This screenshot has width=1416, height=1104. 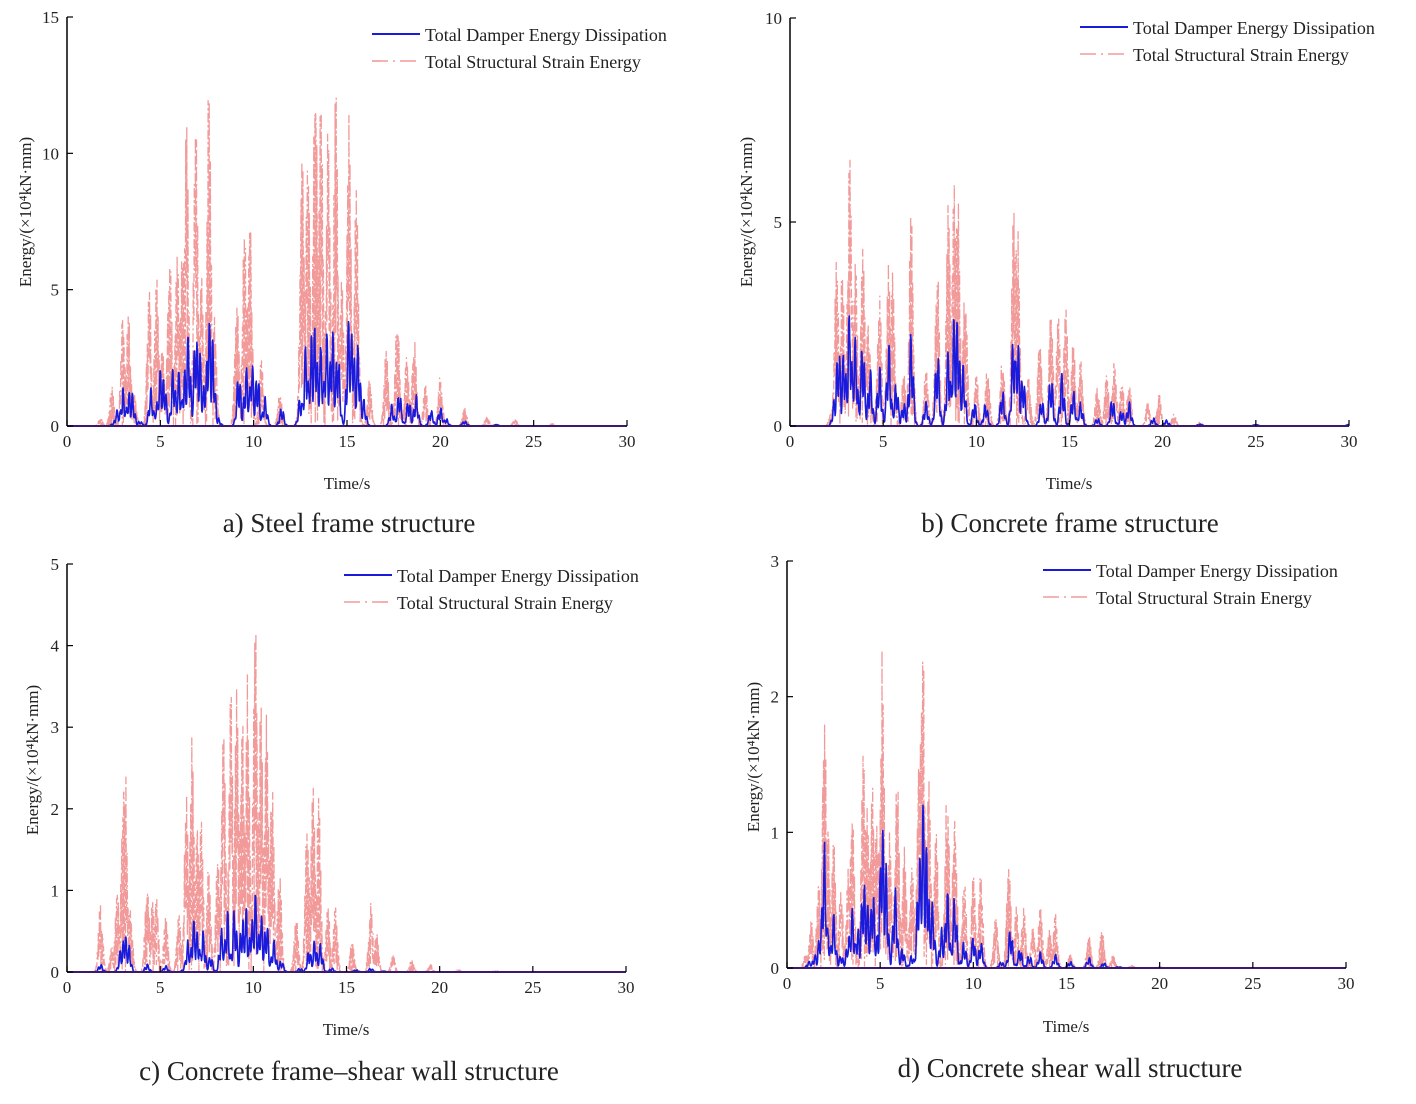 I want to click on x-axis-label-b: Time/s, so click(x=1069, y=483).